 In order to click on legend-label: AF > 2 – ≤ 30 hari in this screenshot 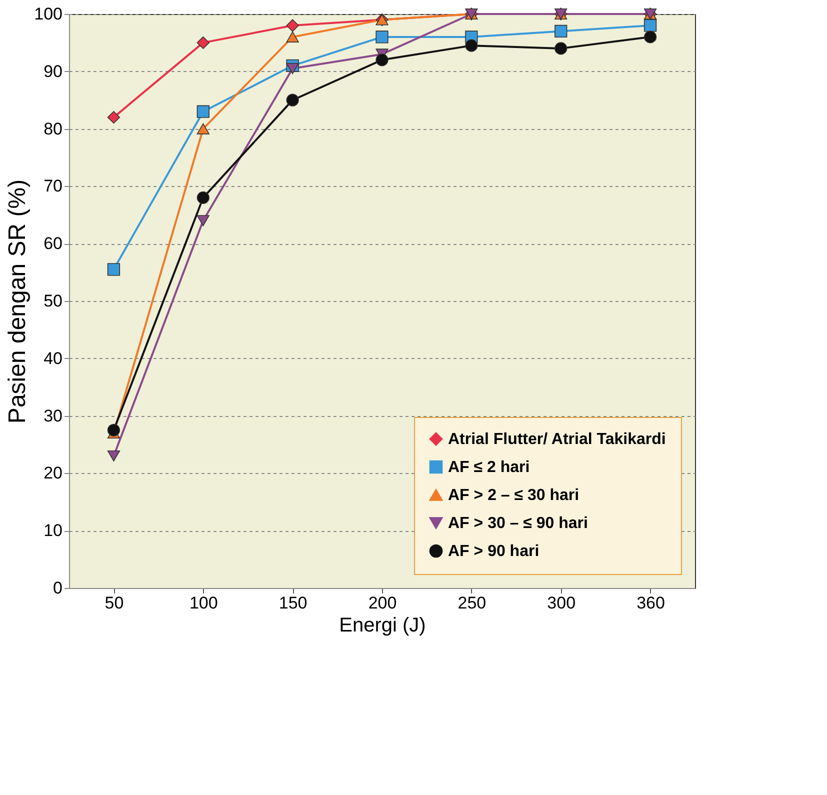, I will do `click(514, 495)`.